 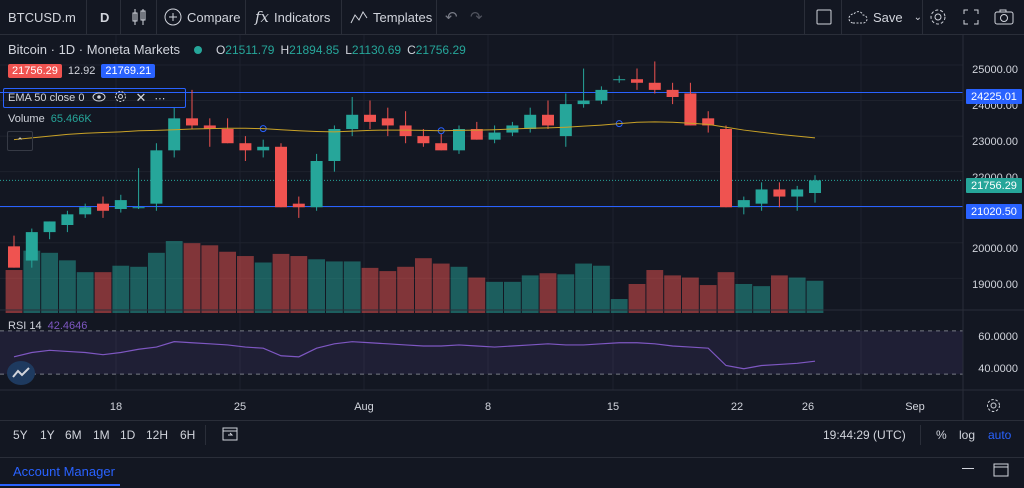 What do you see at coordinates (941, 435) in the screenshot?
I see `percent-toggle: %` at bounding box center [941, 435].